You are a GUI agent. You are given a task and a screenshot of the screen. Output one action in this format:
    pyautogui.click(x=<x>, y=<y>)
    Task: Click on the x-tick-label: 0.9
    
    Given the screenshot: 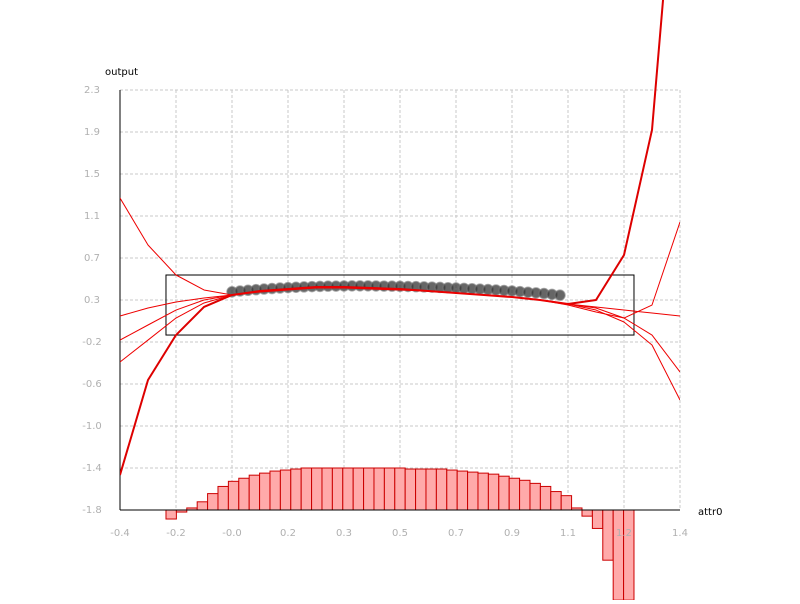 What is the action you would take?
    pyautogui.click(x=512, y=533)
    